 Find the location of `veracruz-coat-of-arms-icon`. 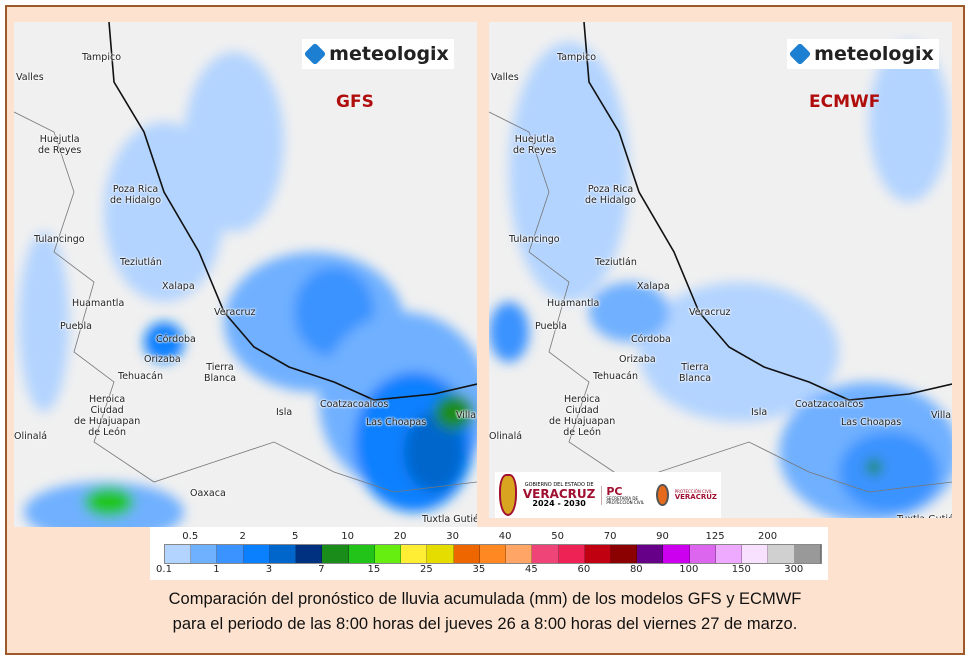

veracruz-coat-of-arms-icon is located at coordinates (508, 495).